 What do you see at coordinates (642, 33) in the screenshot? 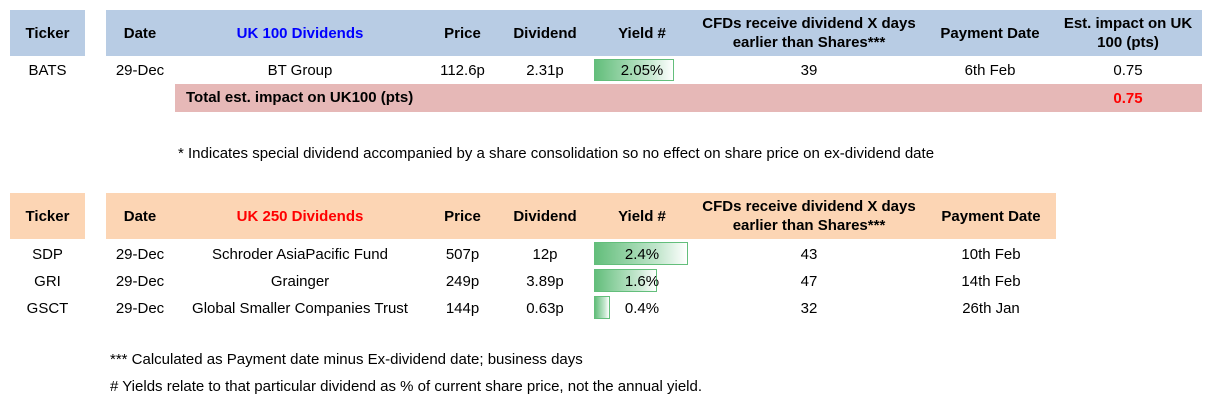
I see `uk100-header-yield: Yield #` at bounding box center [642, 33].